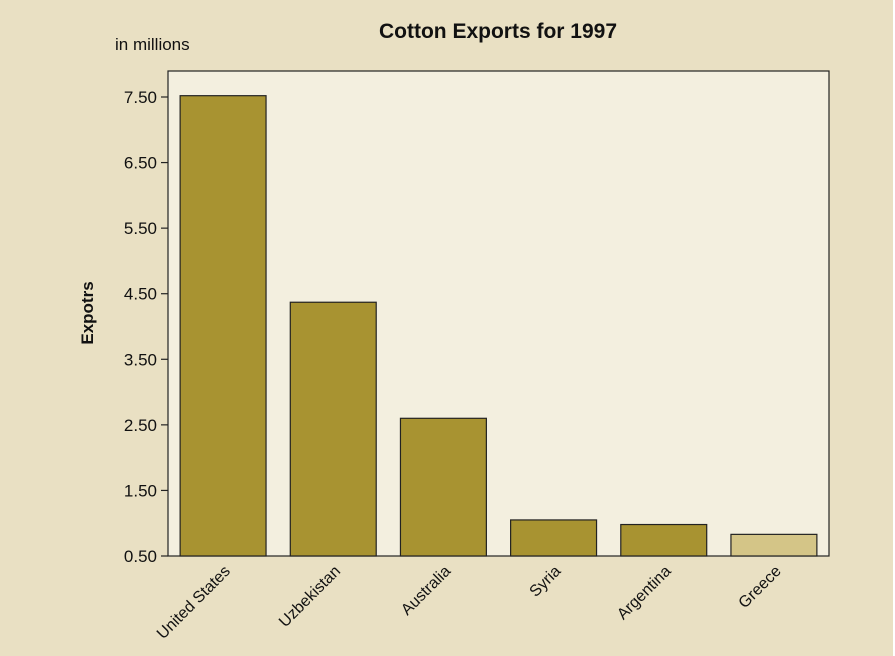  I want to click on x-tick-label: United States, so click(194, 603).